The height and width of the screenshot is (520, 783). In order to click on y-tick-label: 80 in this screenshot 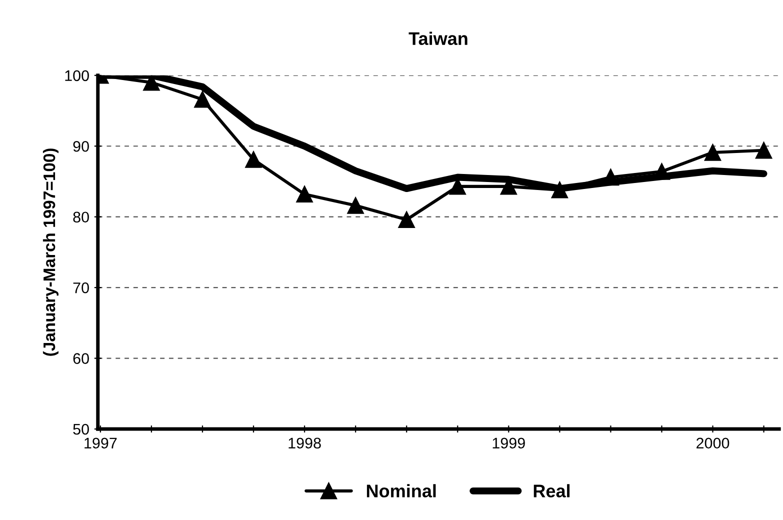, I will do `click(81, 217)`.